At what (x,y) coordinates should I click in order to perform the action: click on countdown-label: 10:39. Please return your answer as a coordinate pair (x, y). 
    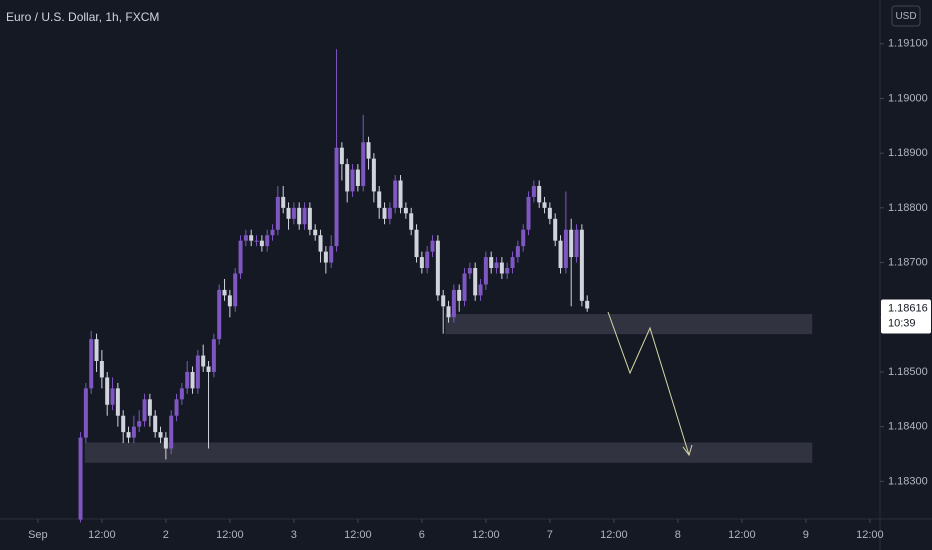
    Looking at the image, I should click on (902, 323).